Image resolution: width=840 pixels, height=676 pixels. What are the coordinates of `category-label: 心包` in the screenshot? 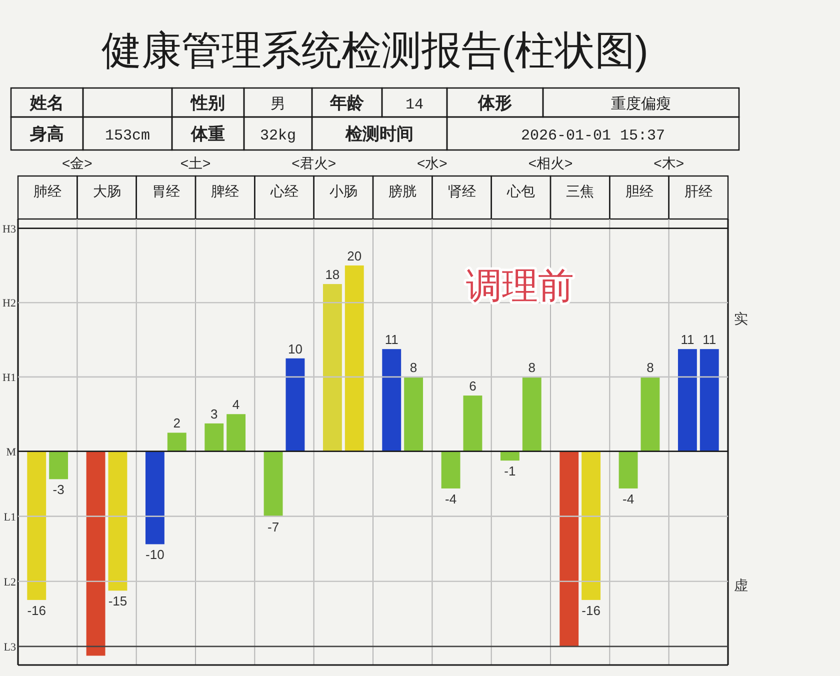 It's located at (520, 191).